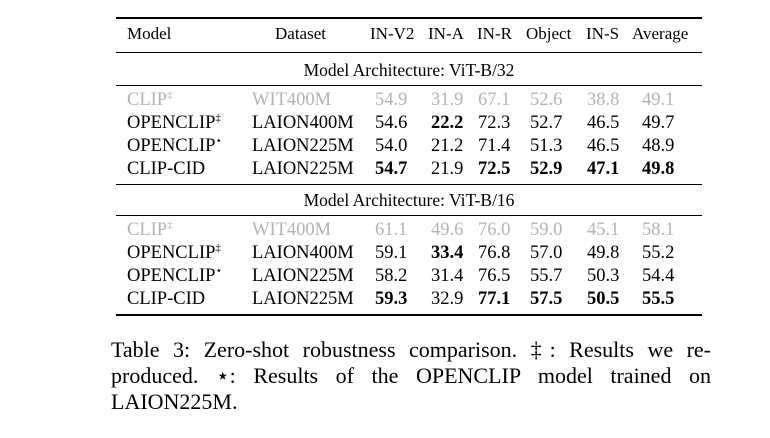  What do you see at coordinates (658, 123) in the screenshot?
I see `value-cell: 49.7` at bounding box center [658, 123].